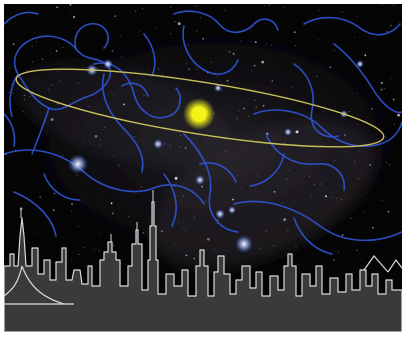 This screenshot has height=338, width=405. I want to click on constellation-figure-right-mid, so click(327, 128).